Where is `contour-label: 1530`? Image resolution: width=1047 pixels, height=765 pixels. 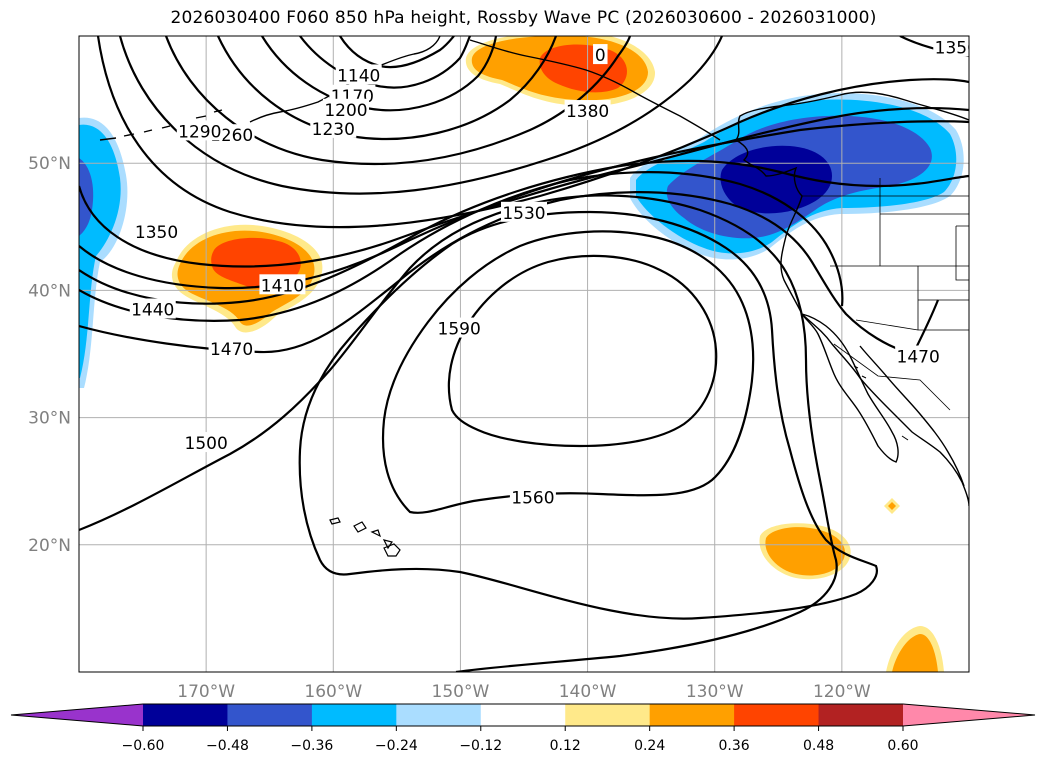 contour-label: 1530 is located at coordinates (523, 214).